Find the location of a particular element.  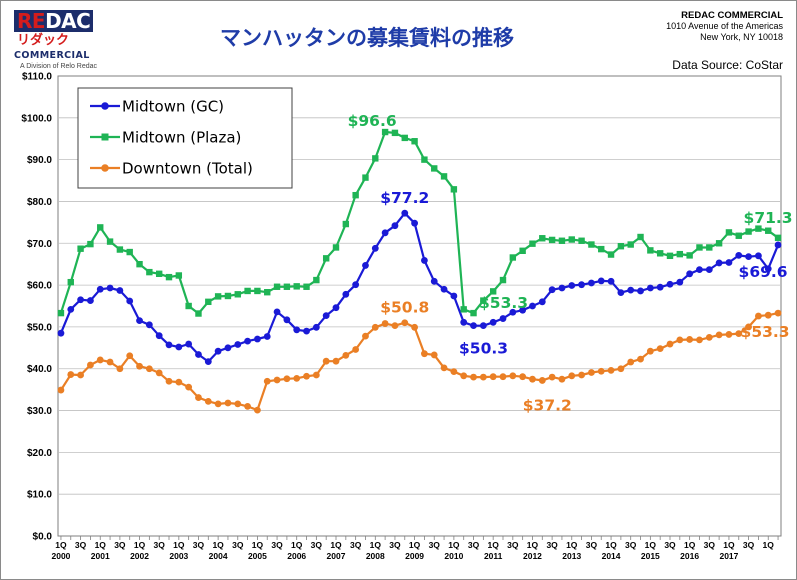

x-tick-label-year: 2000 is located at coordinates (60, 556).